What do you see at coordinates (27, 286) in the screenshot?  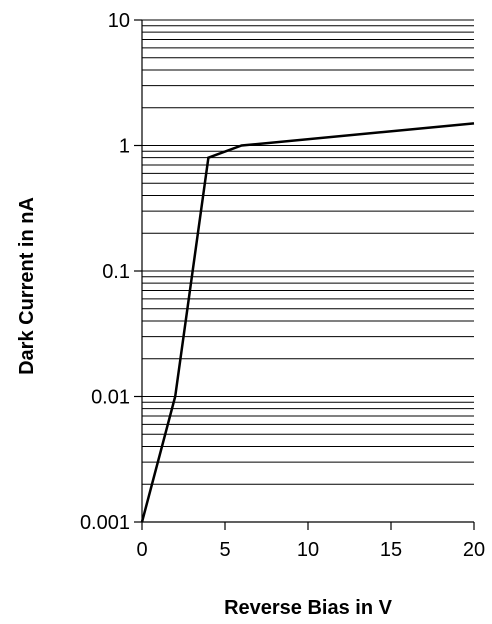 I see `y-axis-title: Dark Current in nA` at bounding box center [27, 286].